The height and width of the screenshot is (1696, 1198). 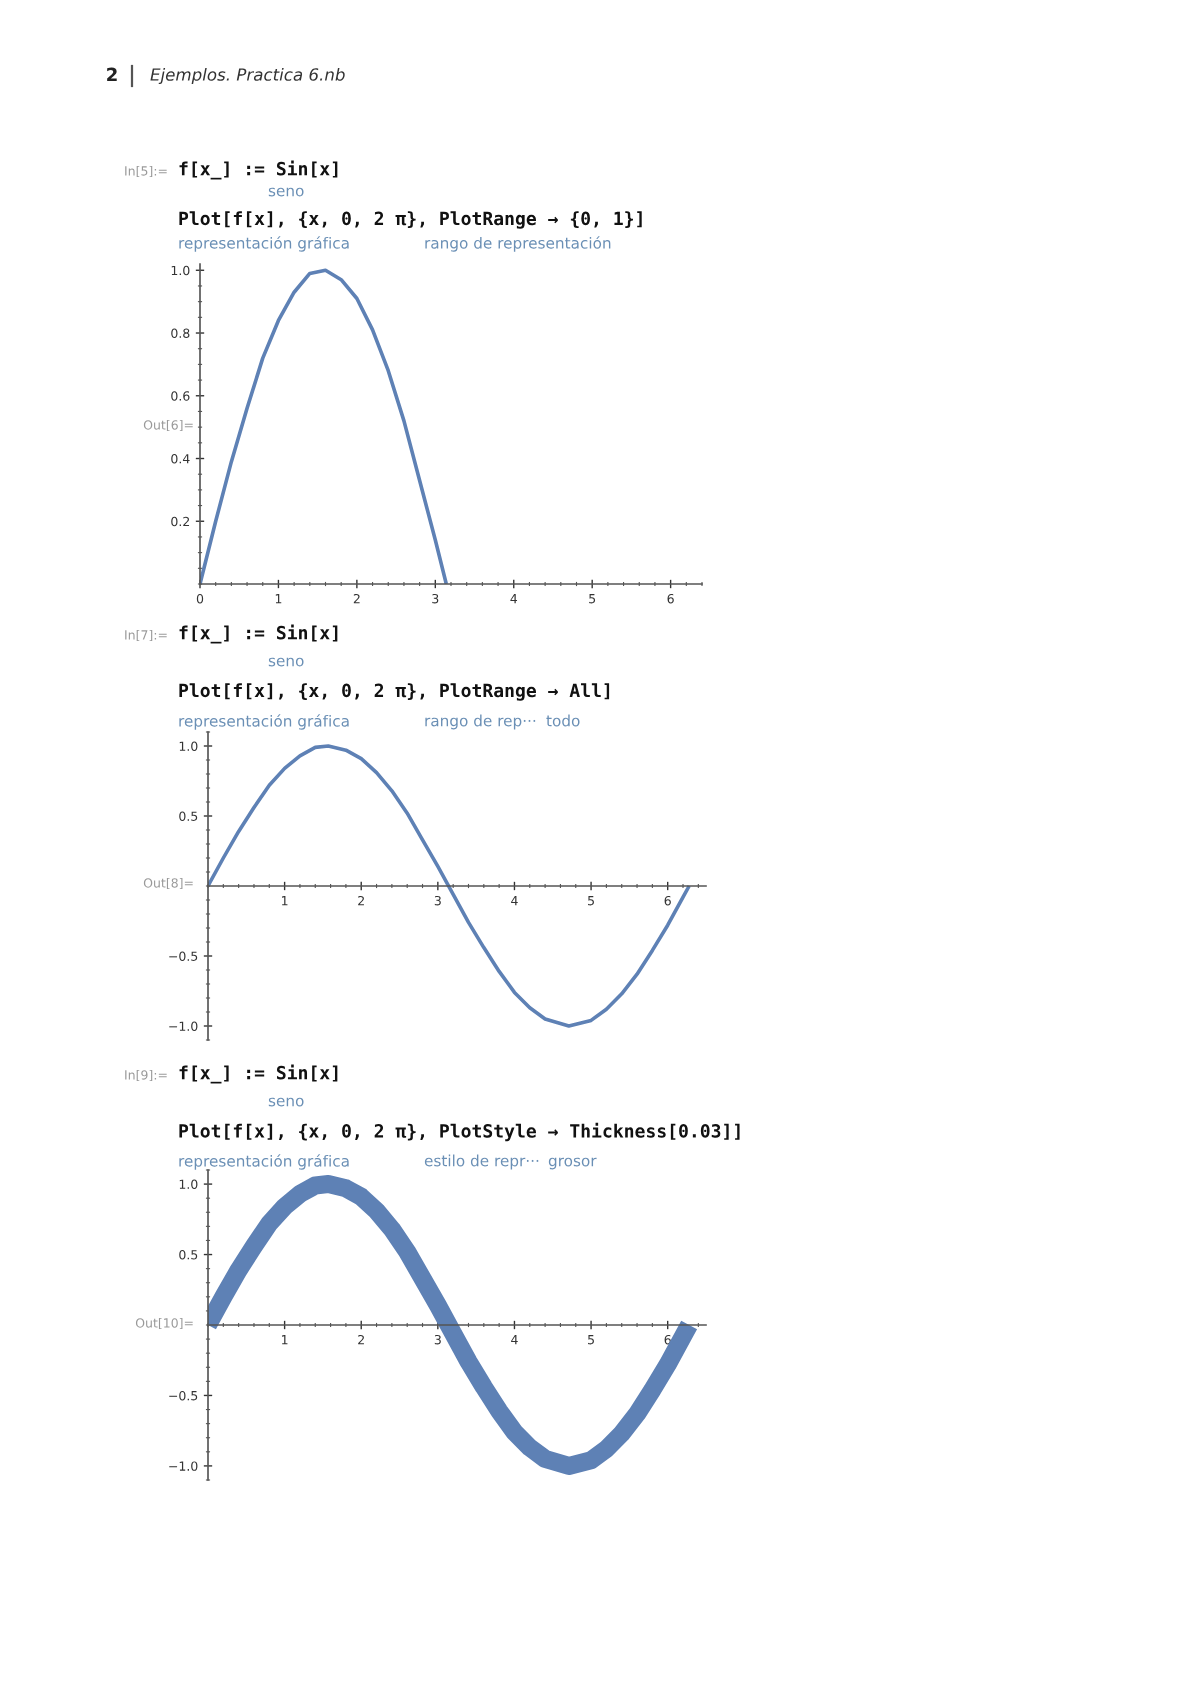 I want to click on text: 2, so click(x=112, y=74).